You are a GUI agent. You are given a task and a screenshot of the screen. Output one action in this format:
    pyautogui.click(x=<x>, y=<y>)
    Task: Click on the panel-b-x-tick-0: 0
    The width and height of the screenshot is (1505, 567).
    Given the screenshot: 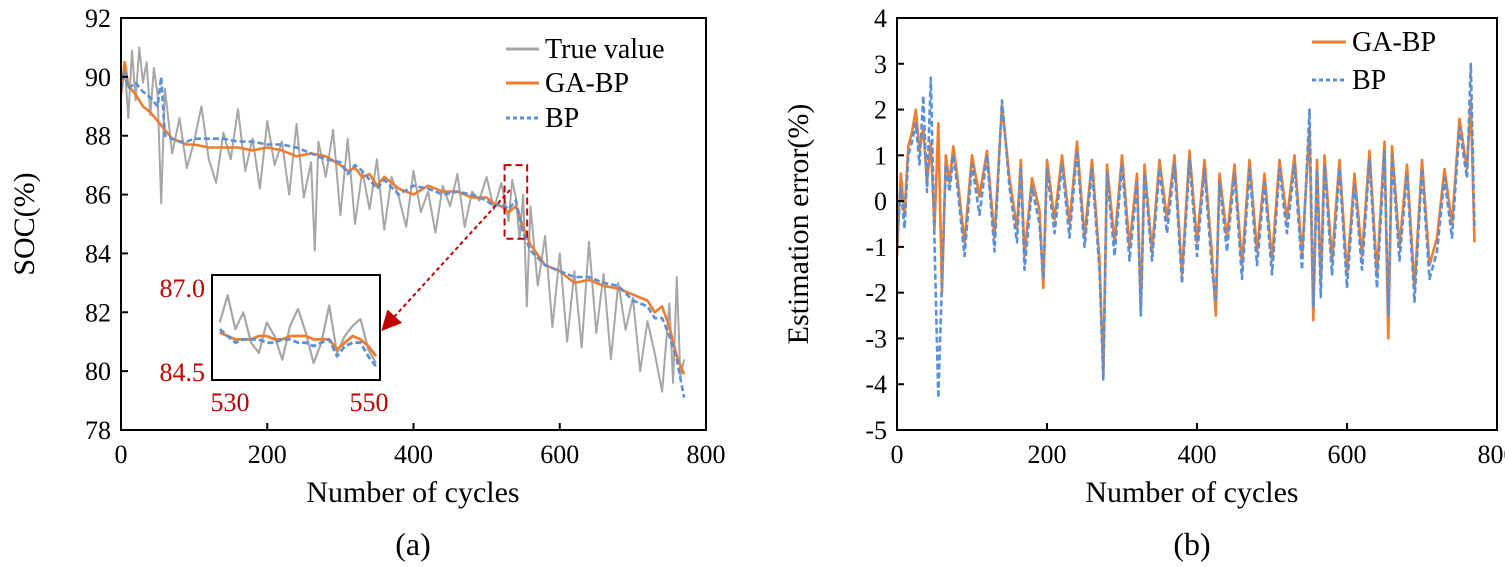 What is the action you would take?
    pyautogui.click(x=897, y=454)
    